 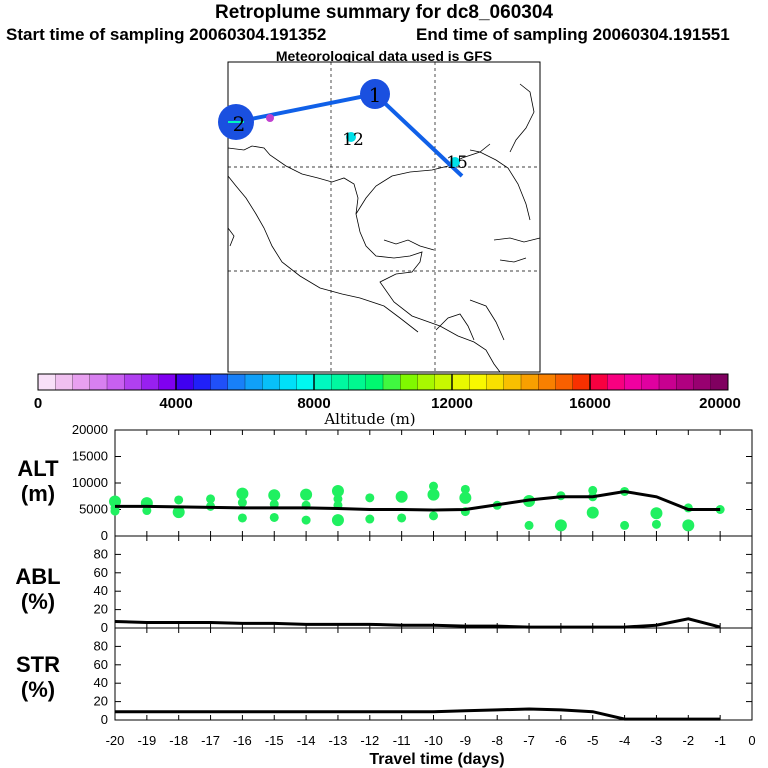 I want to click on abl-panel: 0 20 40 60 80 ABL (%), so click(x=384, y=585).